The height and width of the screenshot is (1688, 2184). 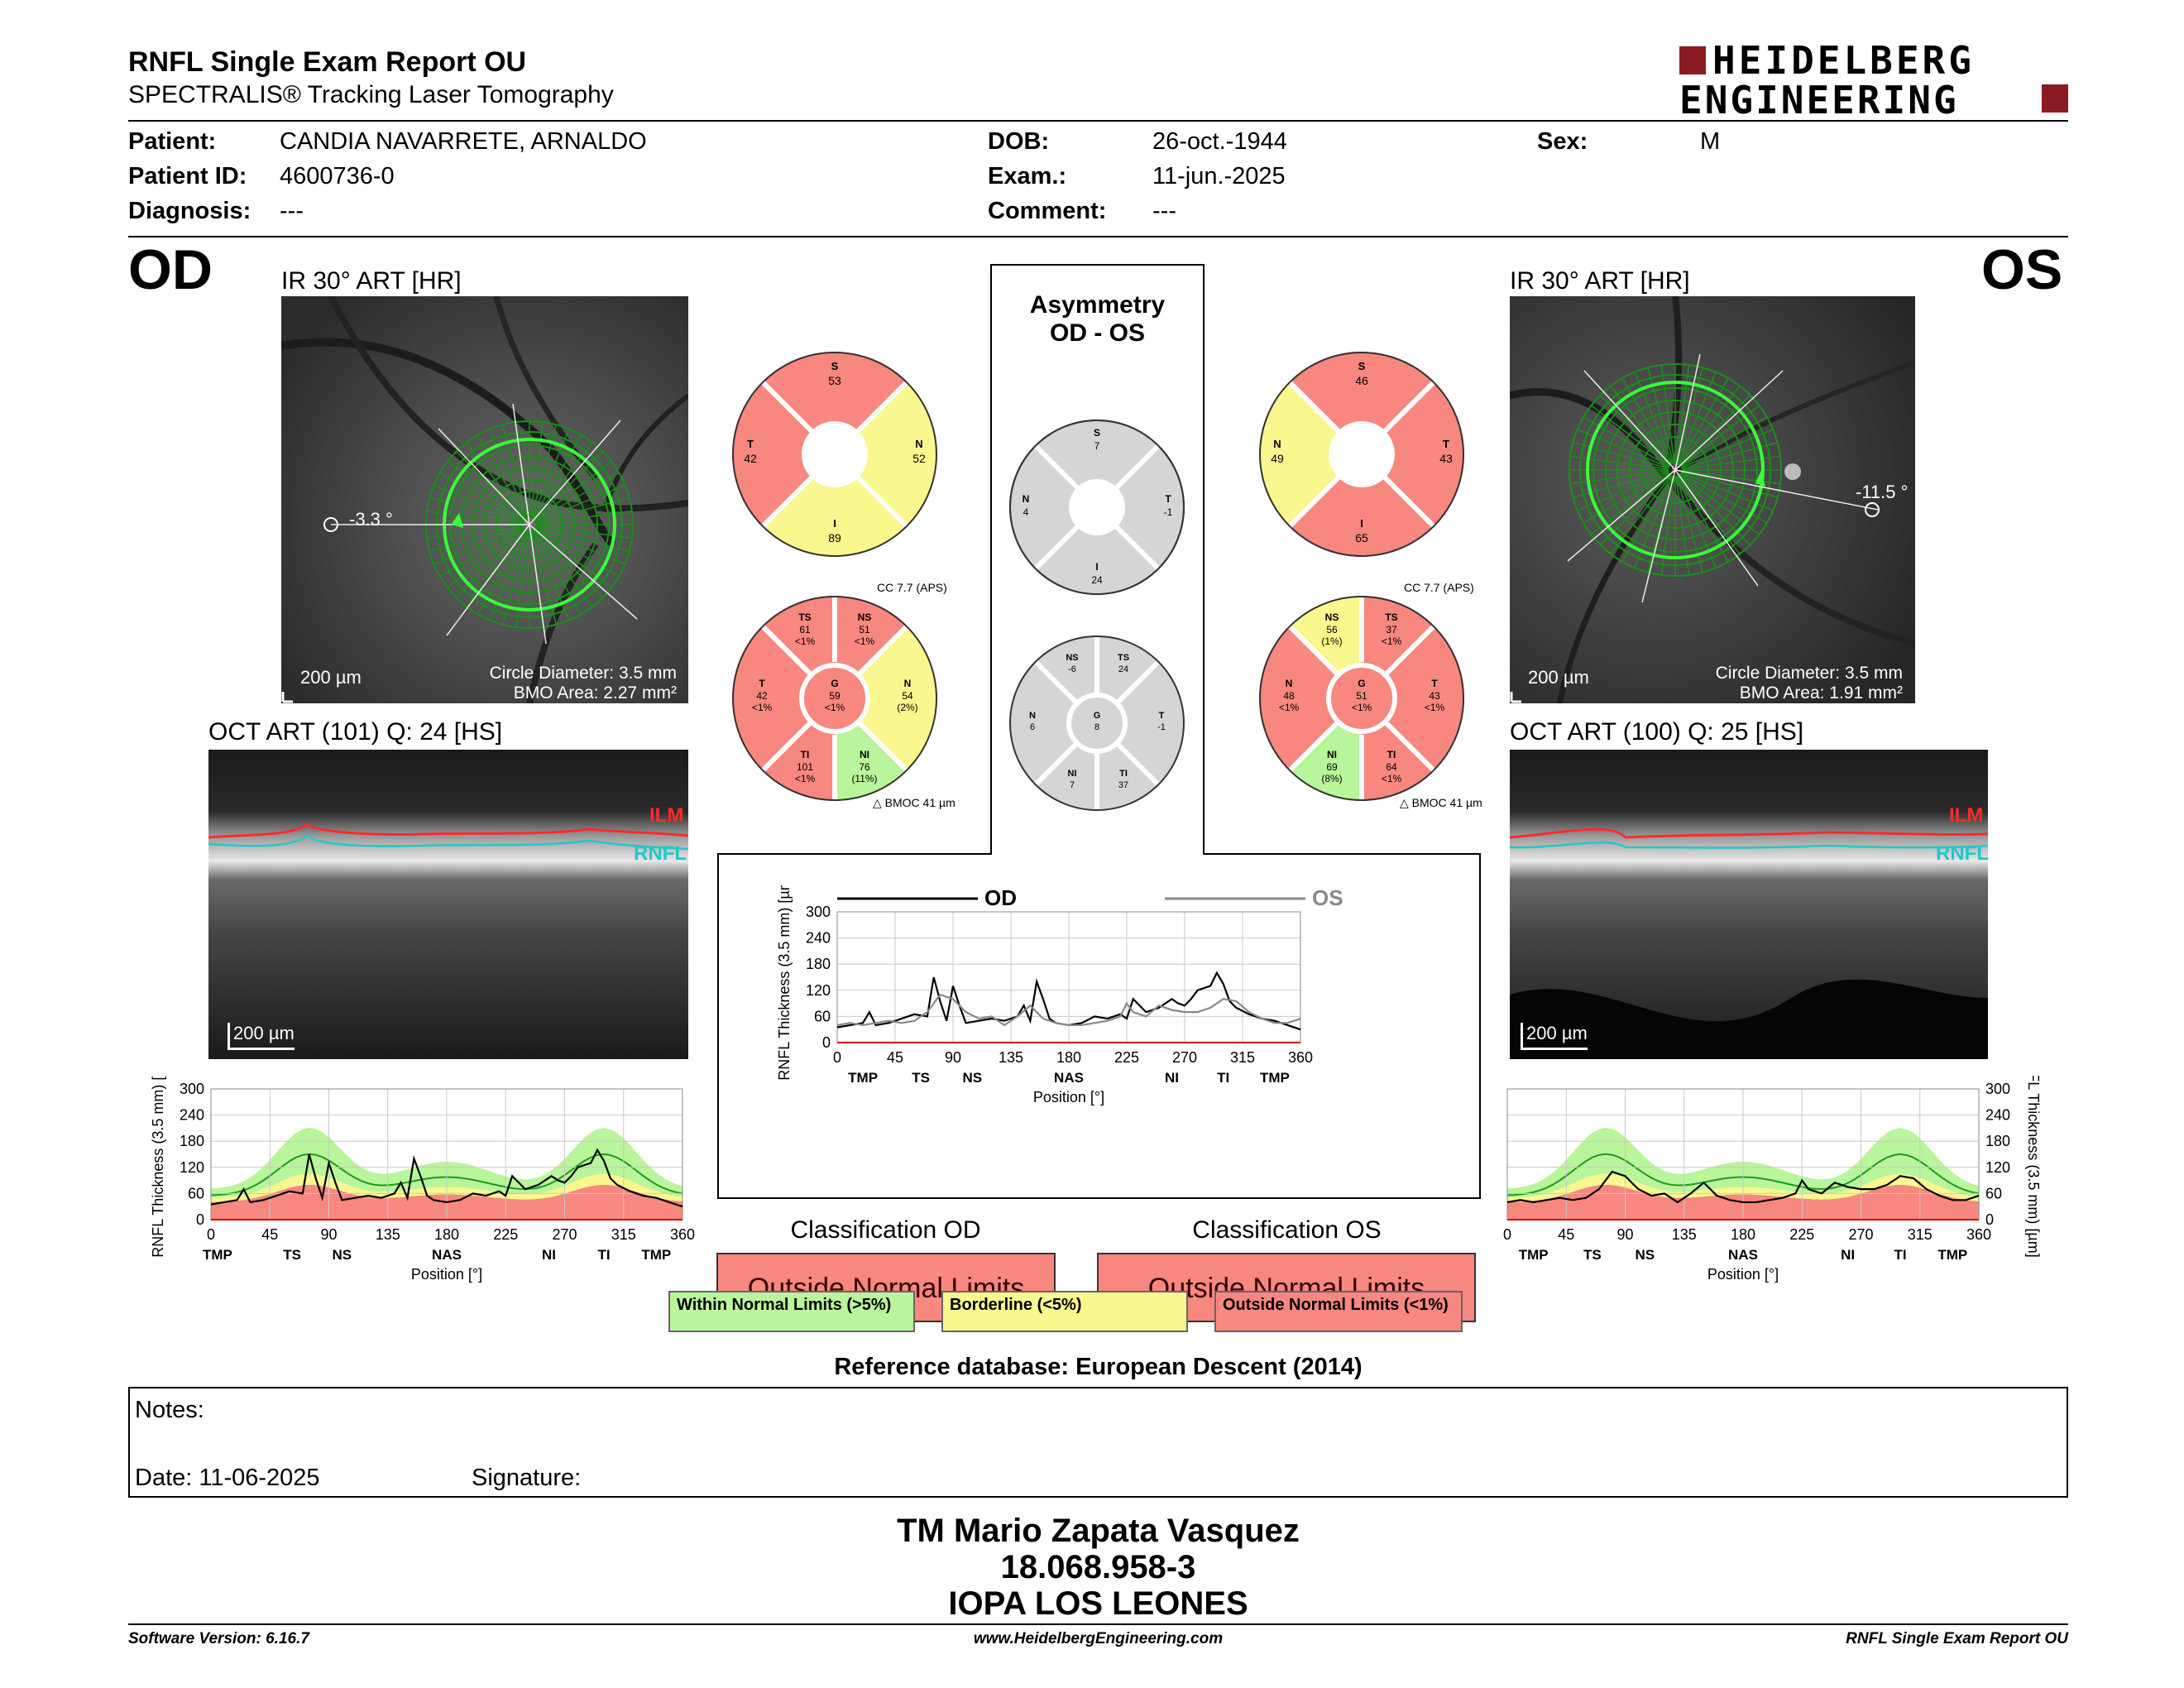 What do you see at coordinates (750, 458) in the screenshot?
I see `svg-text: 42` at bounding box center [750, 458].